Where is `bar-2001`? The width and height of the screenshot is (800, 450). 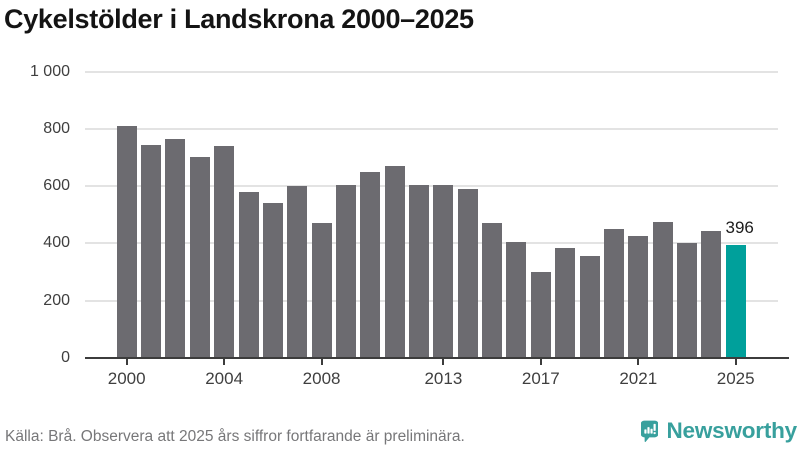 bar-2001 is located at coordinates (151, 251).